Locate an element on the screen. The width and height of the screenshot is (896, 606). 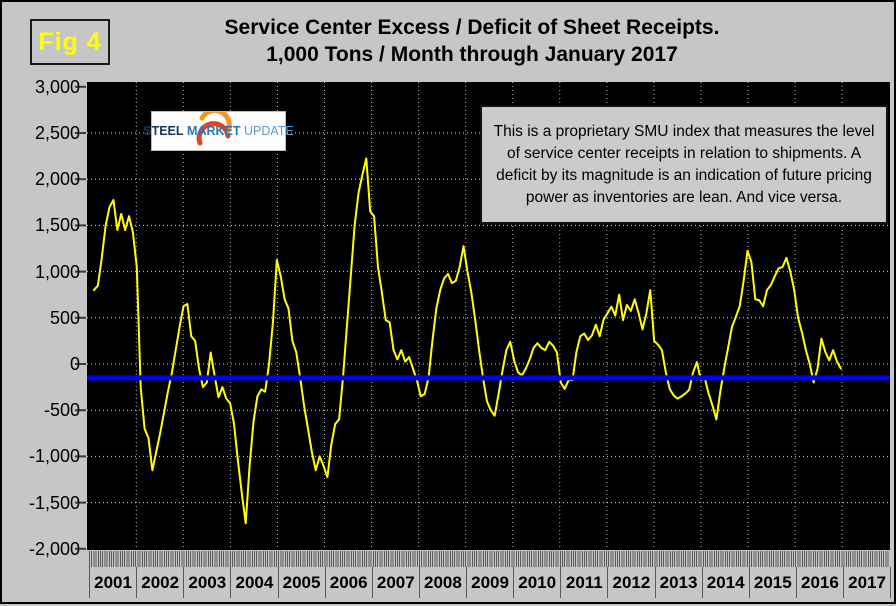
y-axis-label: -500 is located at coordinates (61, 410).